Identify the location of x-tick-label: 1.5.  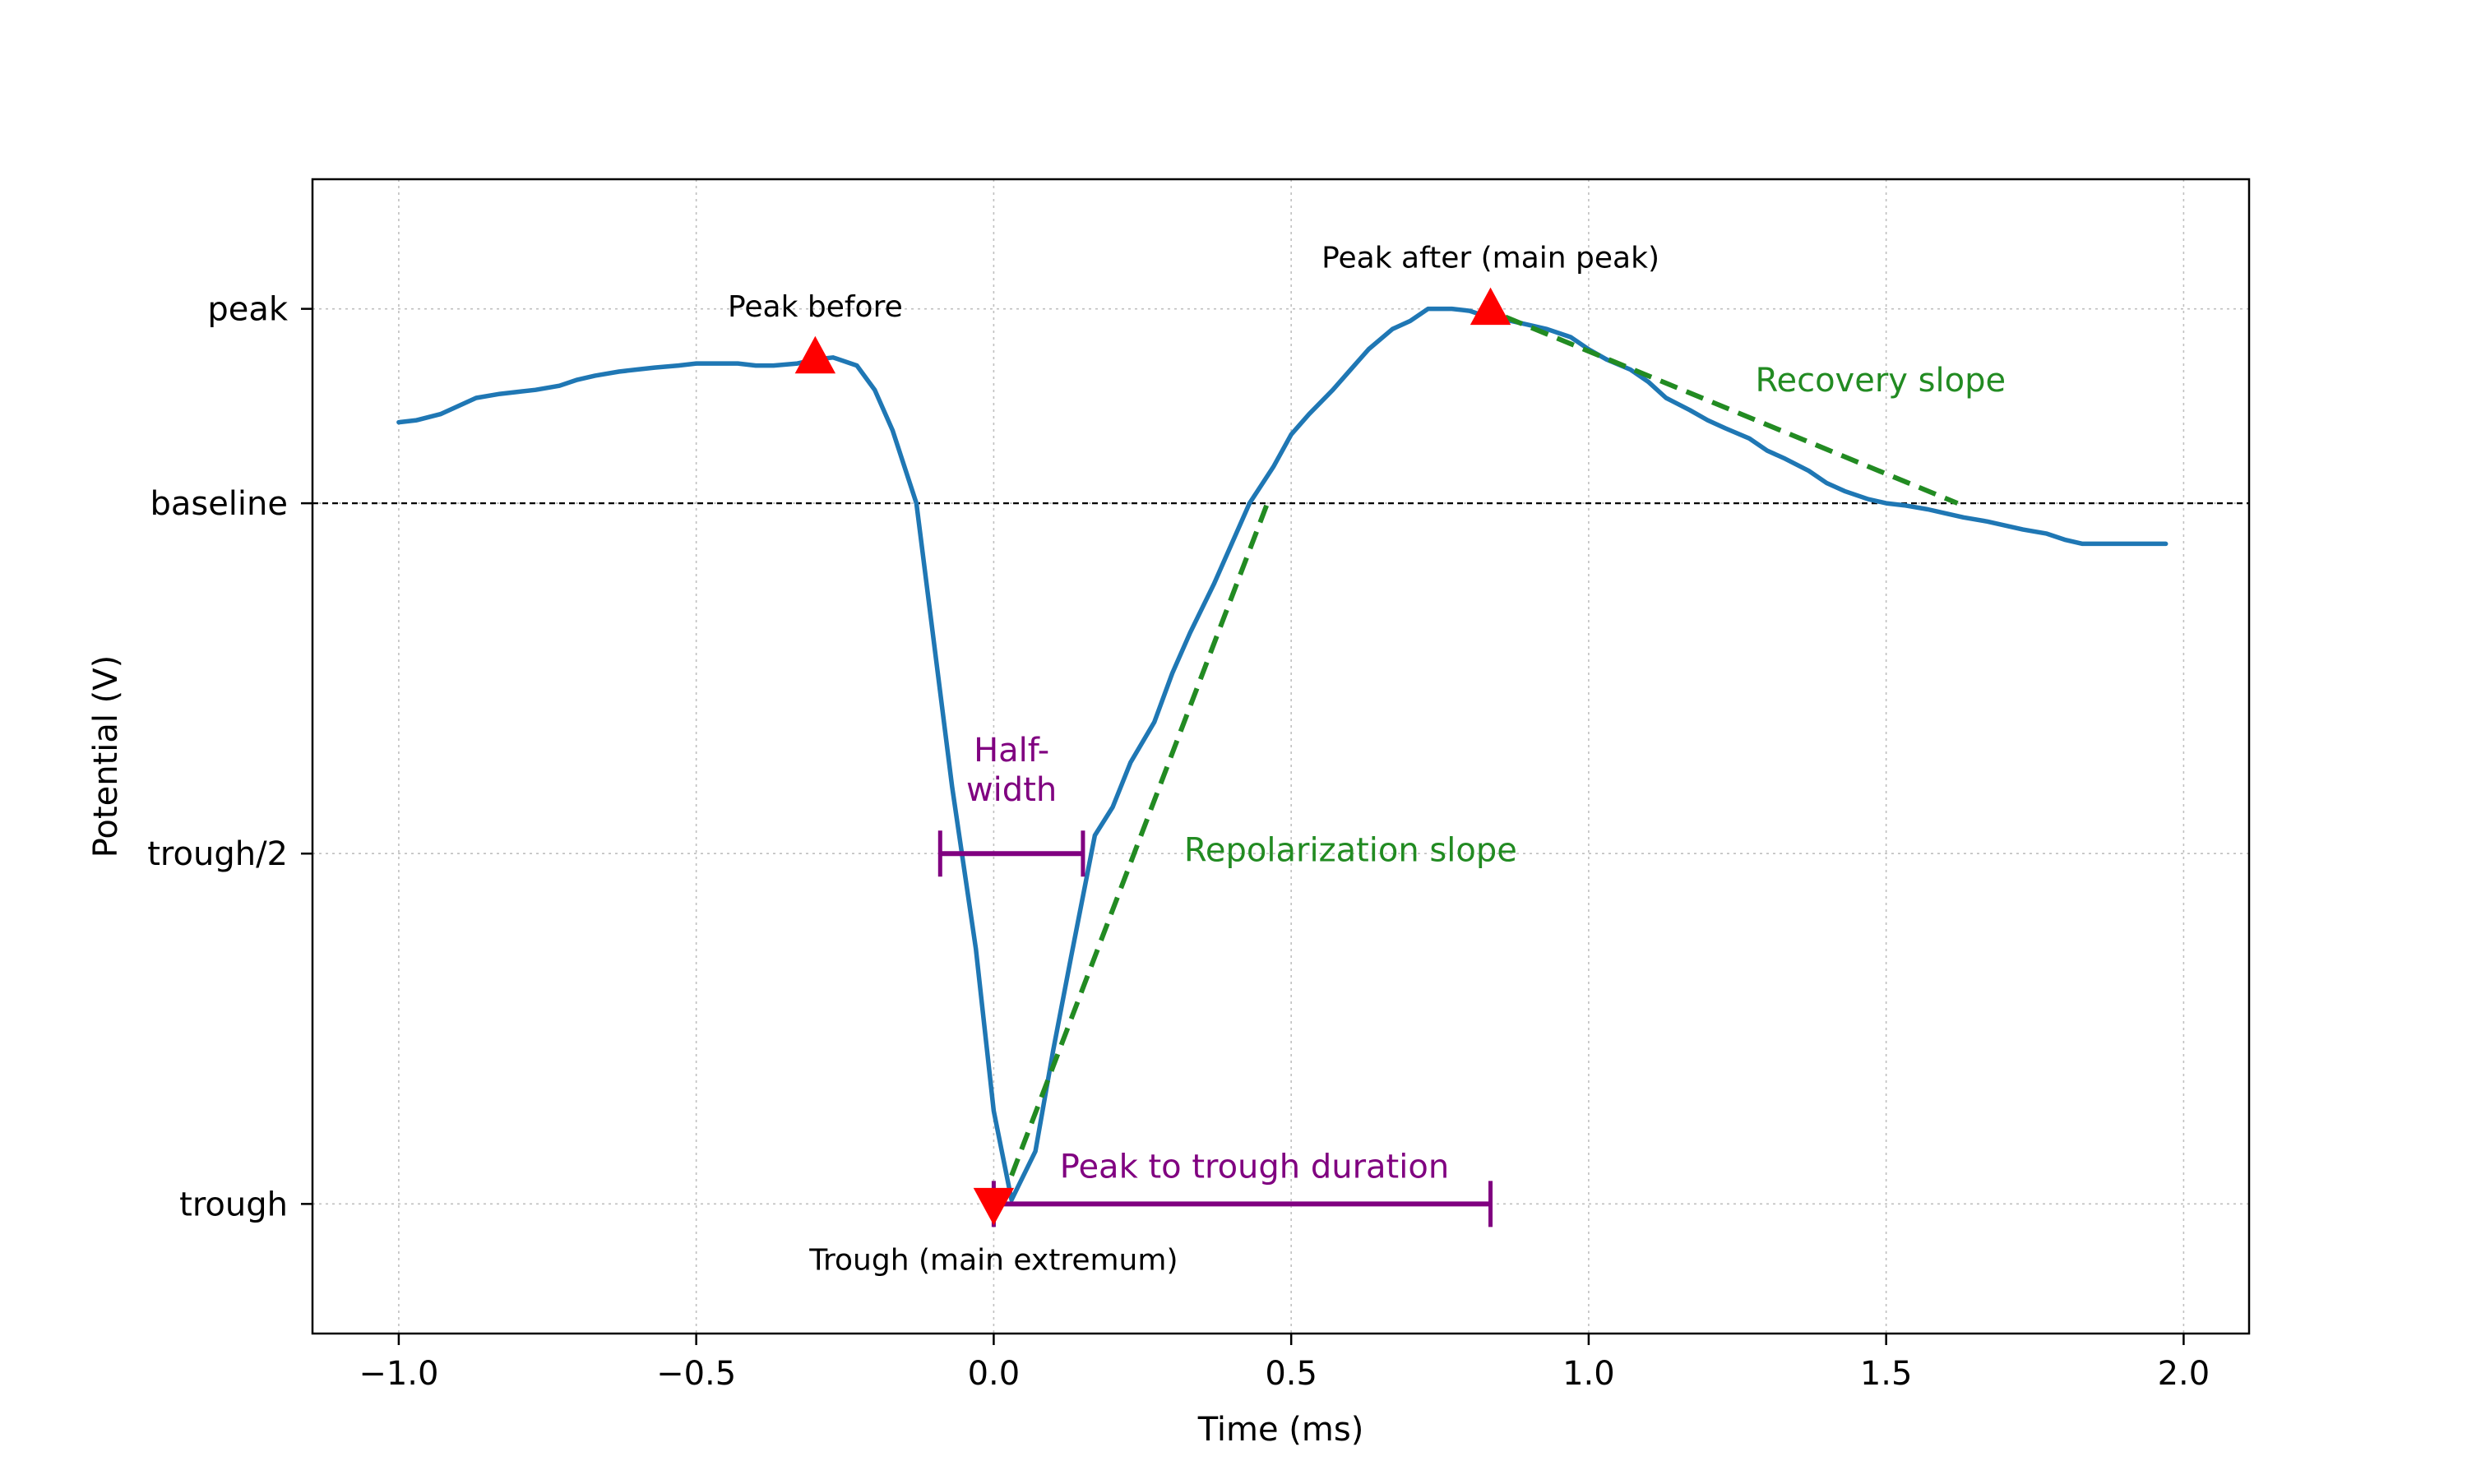
(1887, 1374).